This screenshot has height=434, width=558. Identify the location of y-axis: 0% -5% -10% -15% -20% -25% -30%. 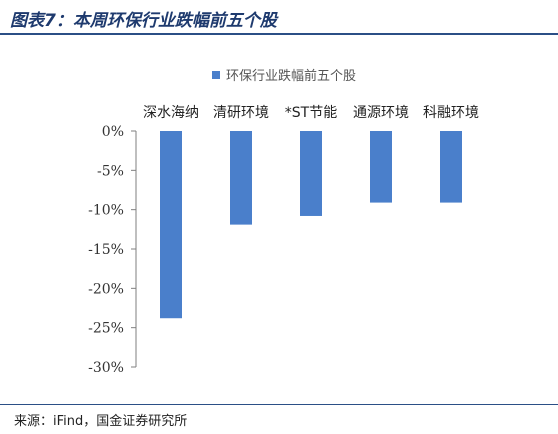
(112, 250).